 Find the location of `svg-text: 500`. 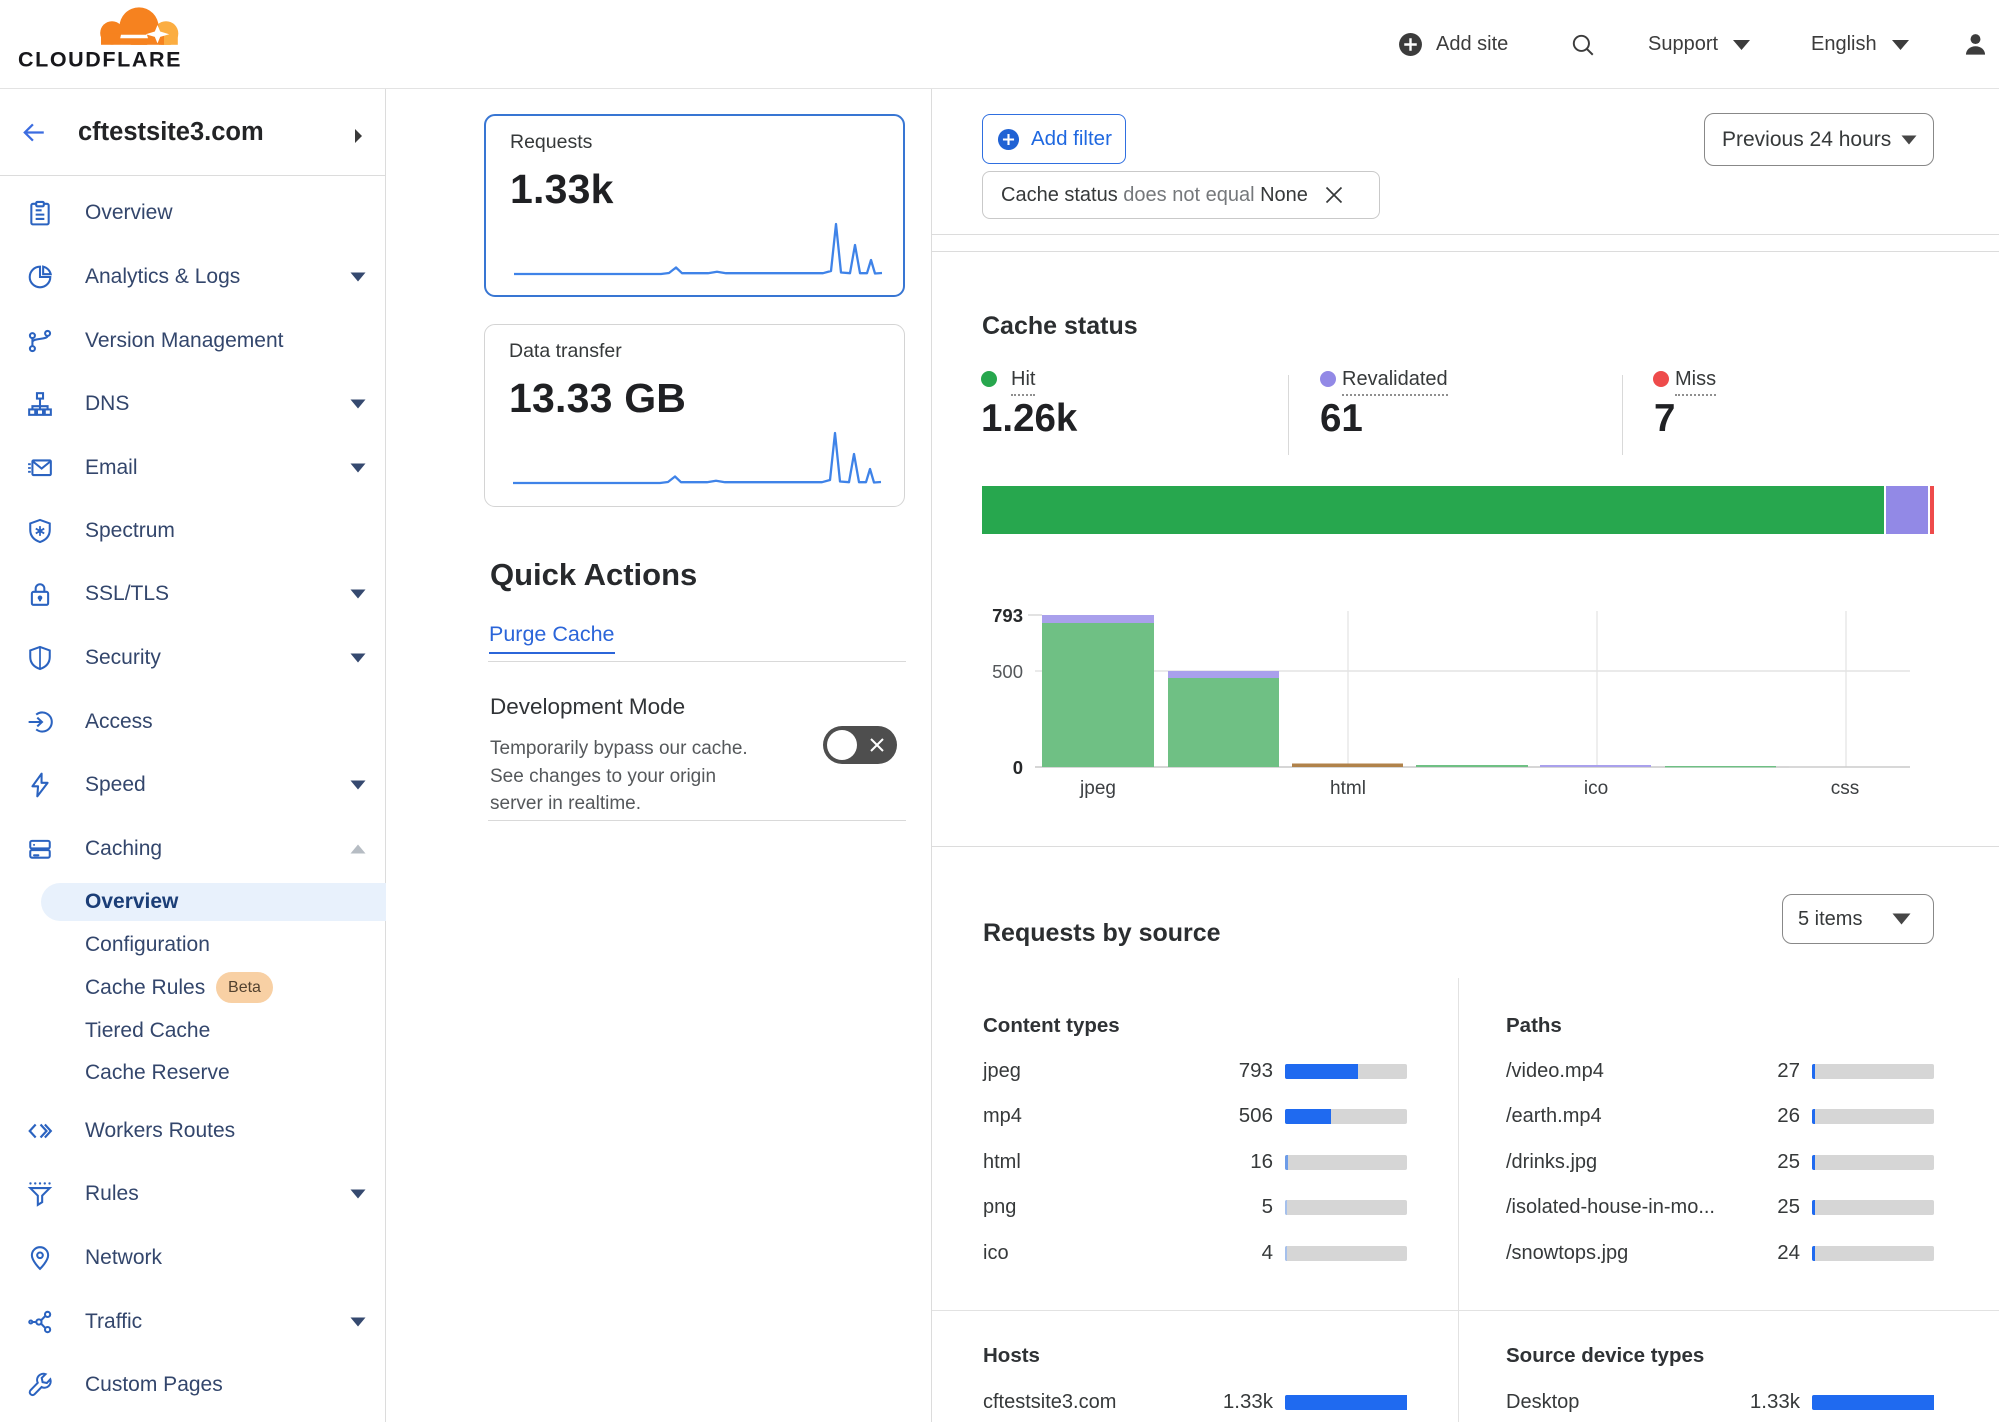

svg-text: 500 is located at coordinates (1007, 671).